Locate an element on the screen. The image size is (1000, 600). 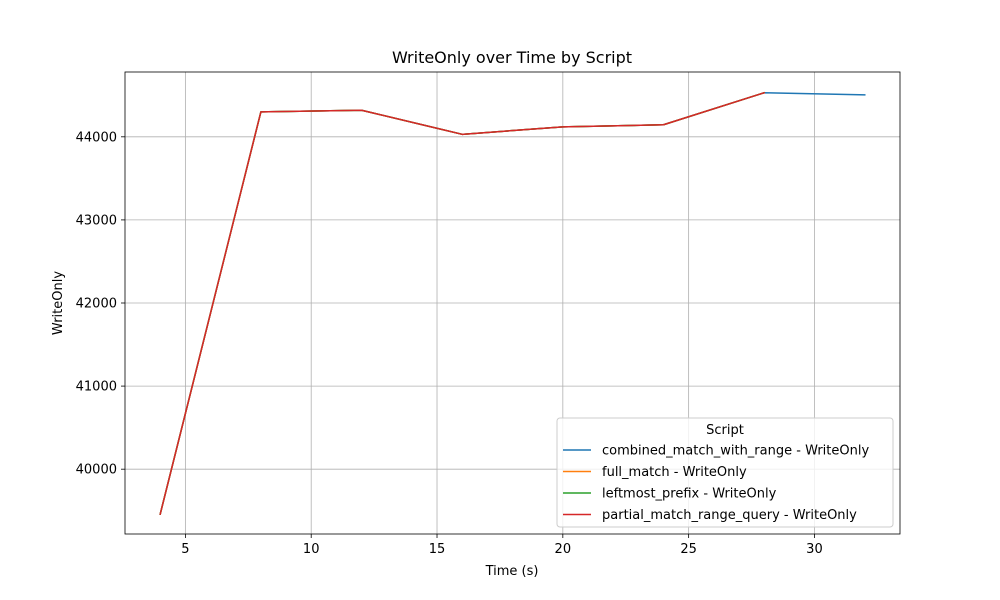
x-tick-label: 20 is located at coordinates (563, 549).